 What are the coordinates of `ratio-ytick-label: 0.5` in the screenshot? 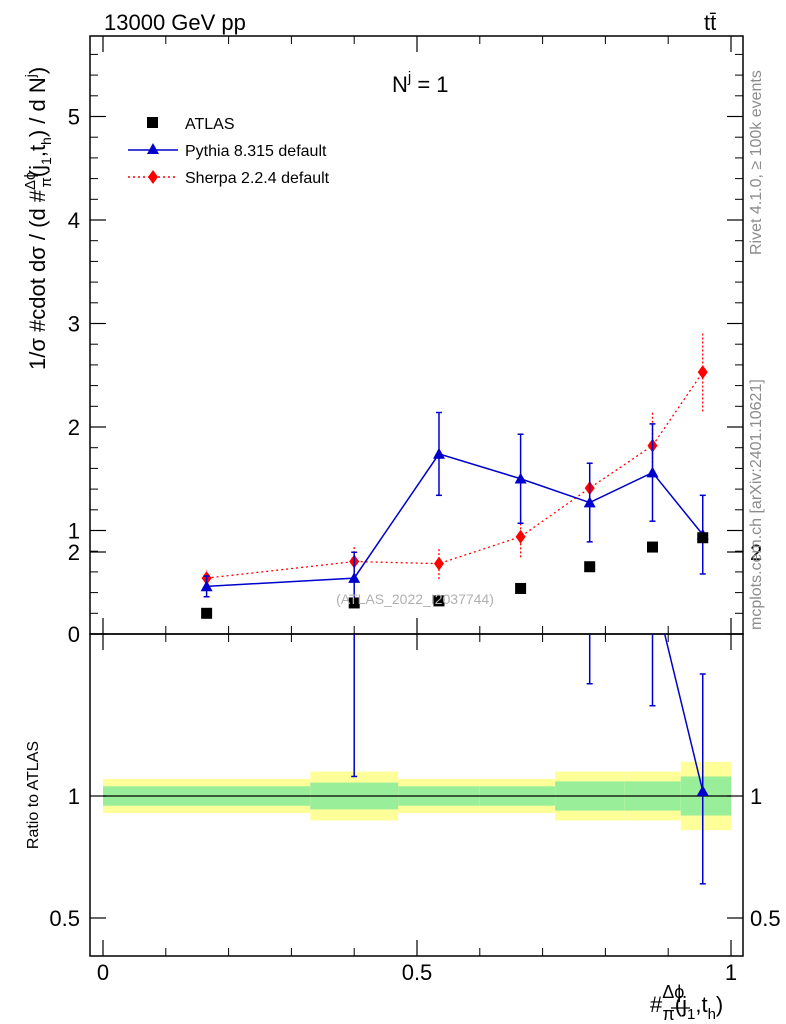 It's located at (64, 918).